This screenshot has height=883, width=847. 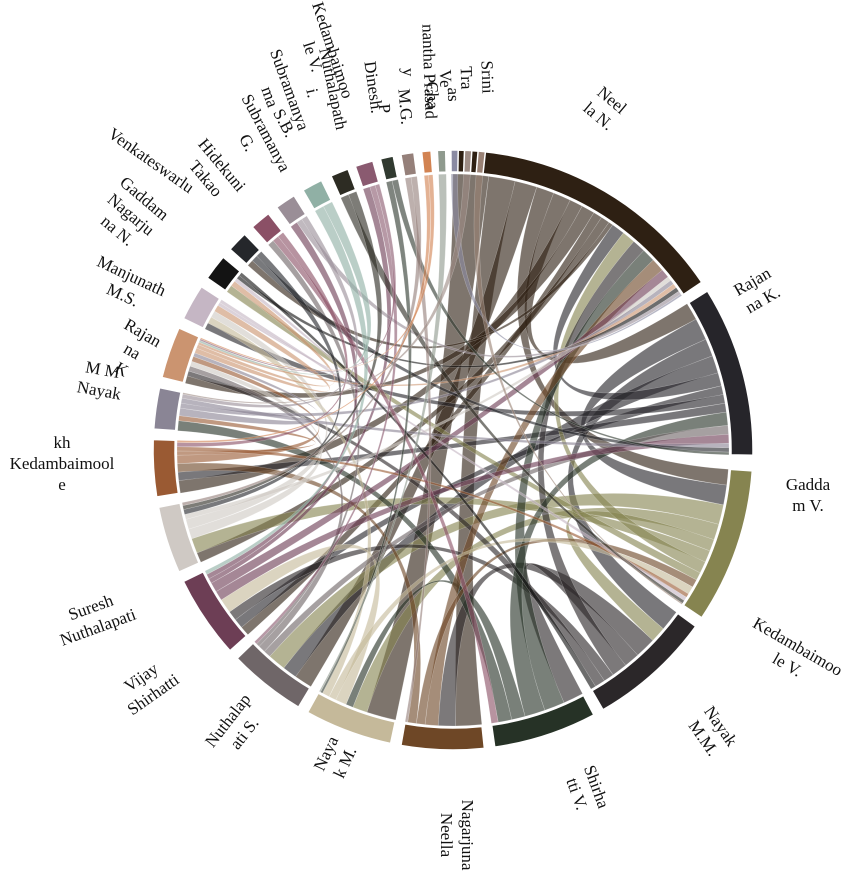 I want to click on label-nayakk: Nayak M., so click(x=336, y=758).